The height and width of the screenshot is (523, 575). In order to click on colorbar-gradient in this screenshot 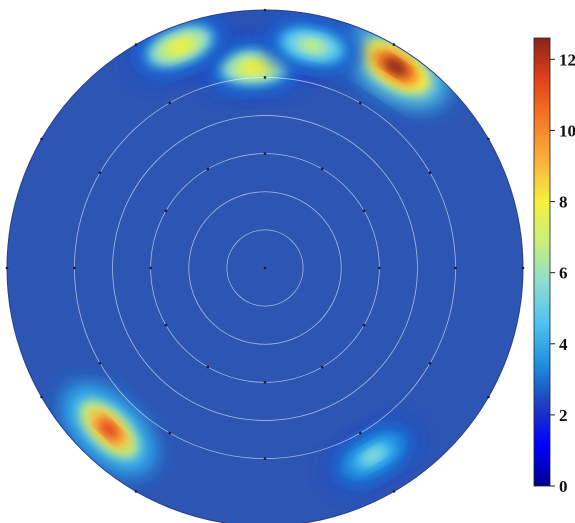, I will do `click(542, 262)`.